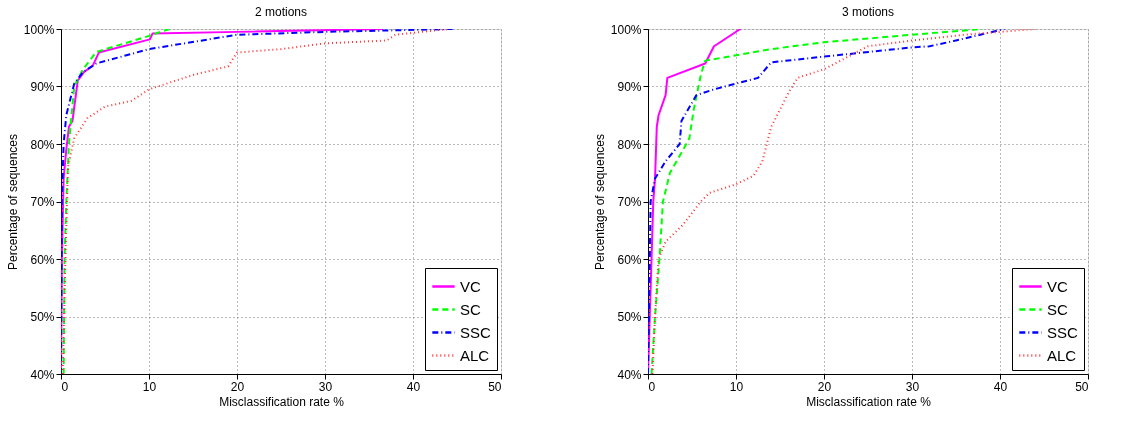  I want to click on chart-title: 2 motions, so click(281, 12).